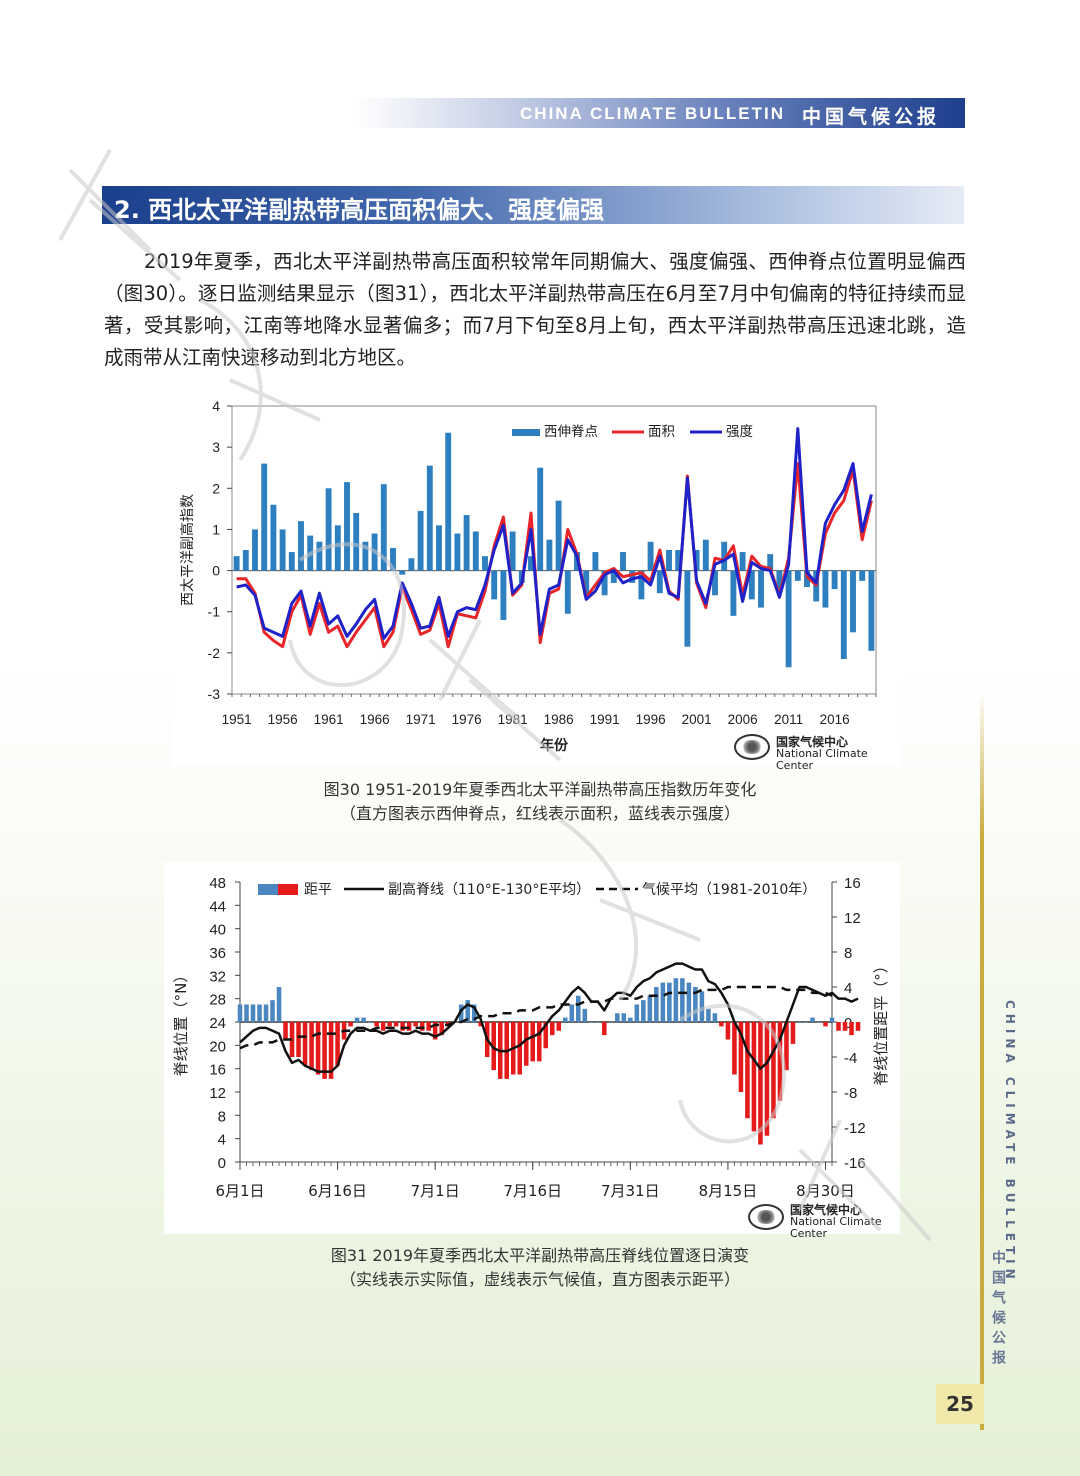 This screenshot has width=1080, height=1476. What do you see at coordinates (651, 719) in the screenshot?
I see `x-tick-label: 1996` at bounding box center [651, 719].